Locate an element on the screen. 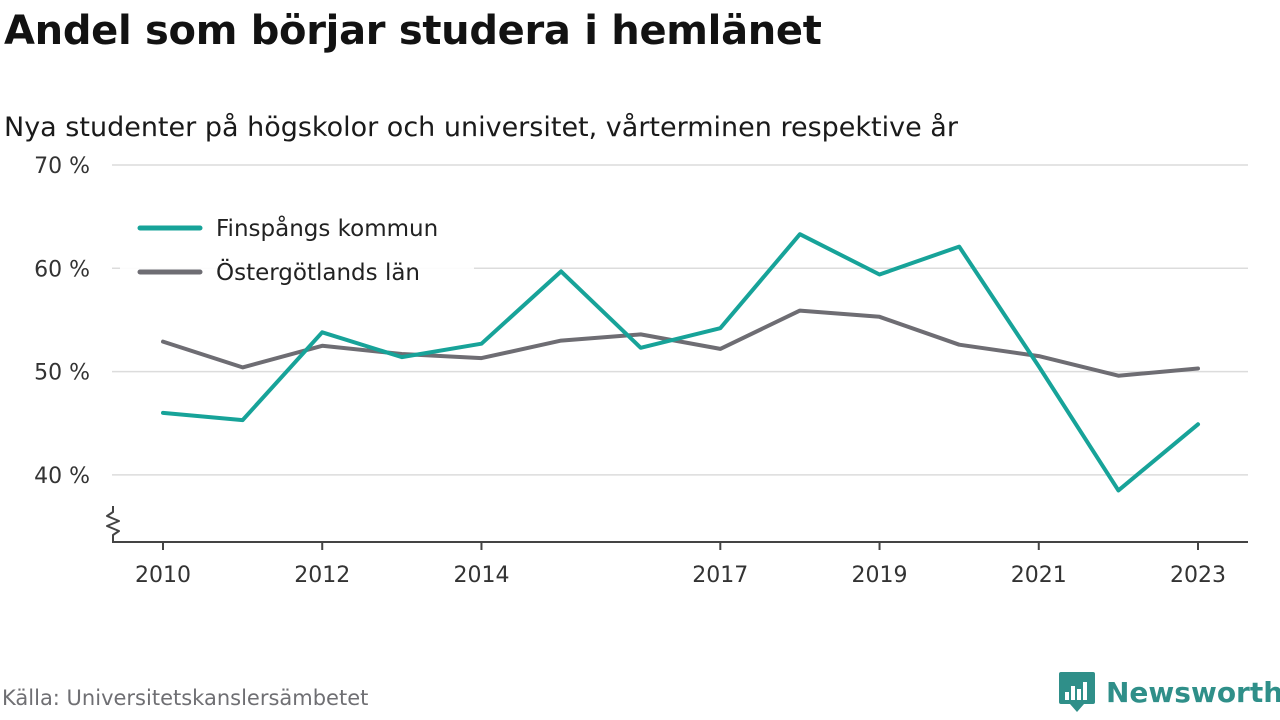 This screenshot has width=1280, height=720. legend-label: Finspångs kommun is located at coordinates (327, 228).